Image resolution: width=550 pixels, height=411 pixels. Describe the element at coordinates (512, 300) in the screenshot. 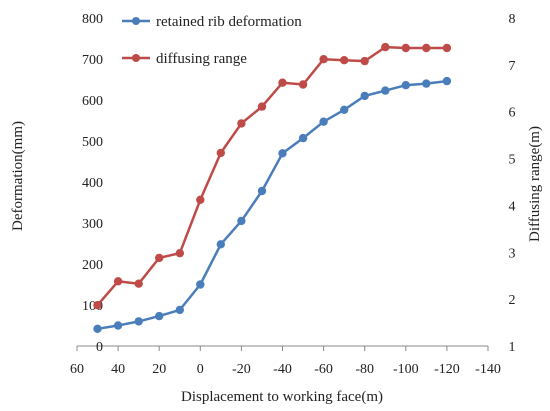

I see `y-right-tick-label: 2` at that location.